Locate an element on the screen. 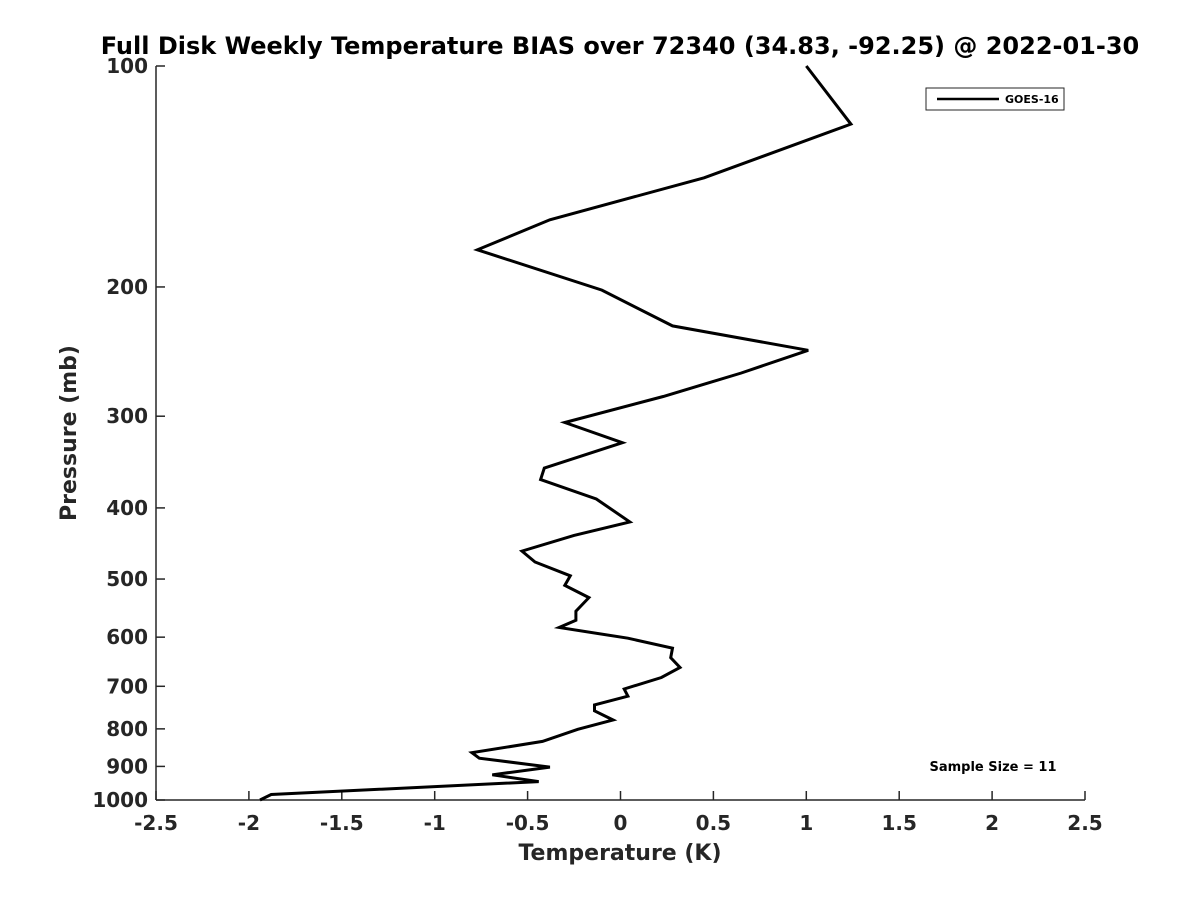 This screenshot has width=1200, height=900. y-tick-label: 700 is located at coordinates (127, 686).